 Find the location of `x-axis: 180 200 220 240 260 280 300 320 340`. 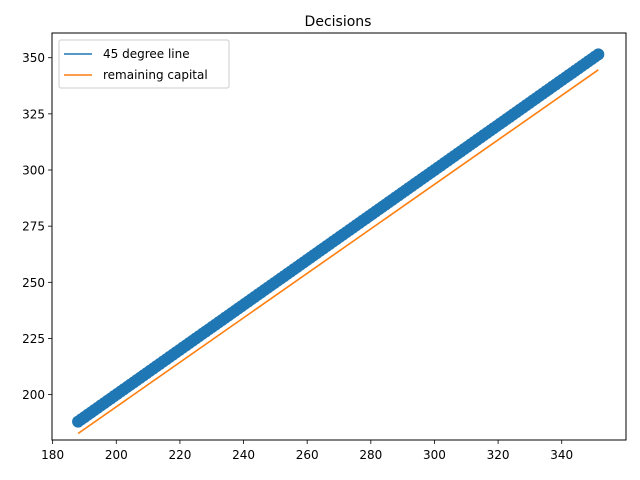

x-axis: 180 200 220 240 260 280 300 320 340 is located at coordinates (307, 451).